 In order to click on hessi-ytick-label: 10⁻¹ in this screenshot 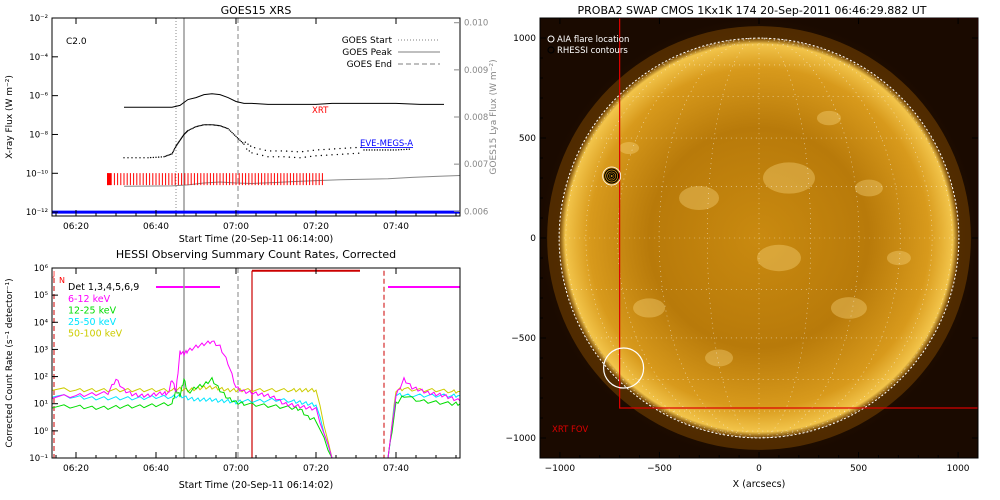, I will do `click(38, 459)`.